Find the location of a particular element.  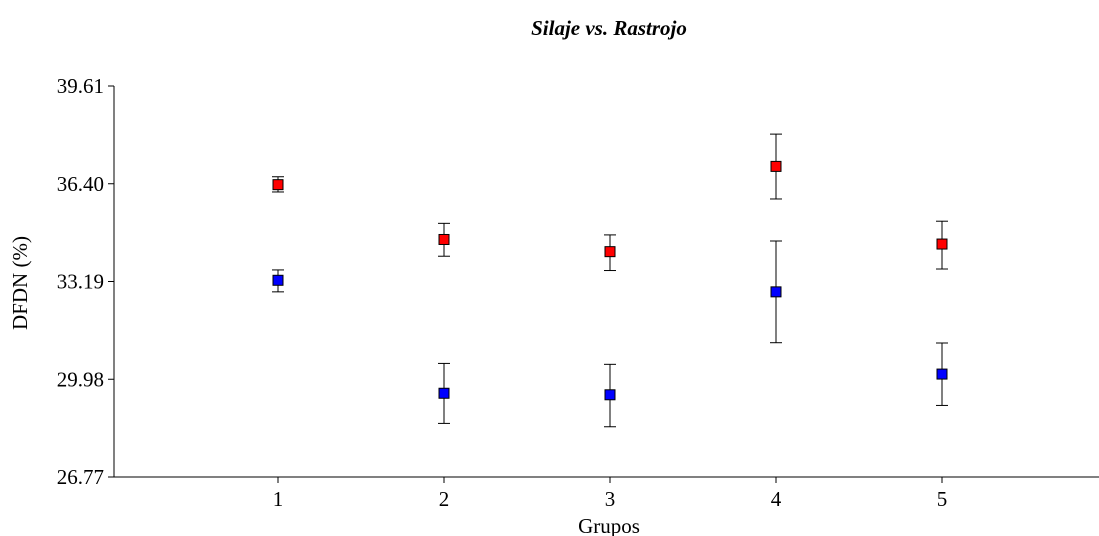

y-axis-title: DFDN (%) is located at coordinates (20, 283).